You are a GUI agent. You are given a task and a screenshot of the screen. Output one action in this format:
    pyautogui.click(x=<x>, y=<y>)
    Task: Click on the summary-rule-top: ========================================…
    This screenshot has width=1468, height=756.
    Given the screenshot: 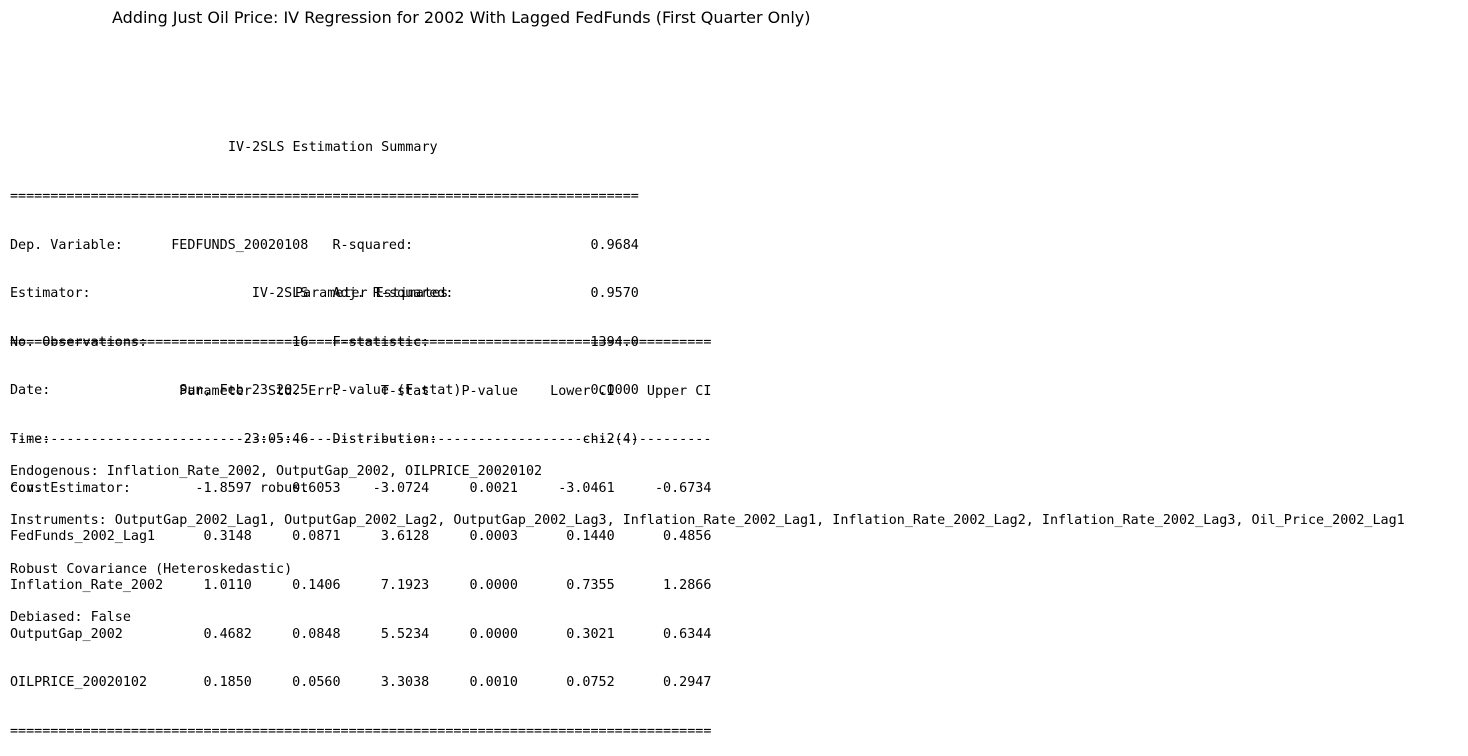 What is the action you would take?
    pyautogui.click(x=324, y=197)
    